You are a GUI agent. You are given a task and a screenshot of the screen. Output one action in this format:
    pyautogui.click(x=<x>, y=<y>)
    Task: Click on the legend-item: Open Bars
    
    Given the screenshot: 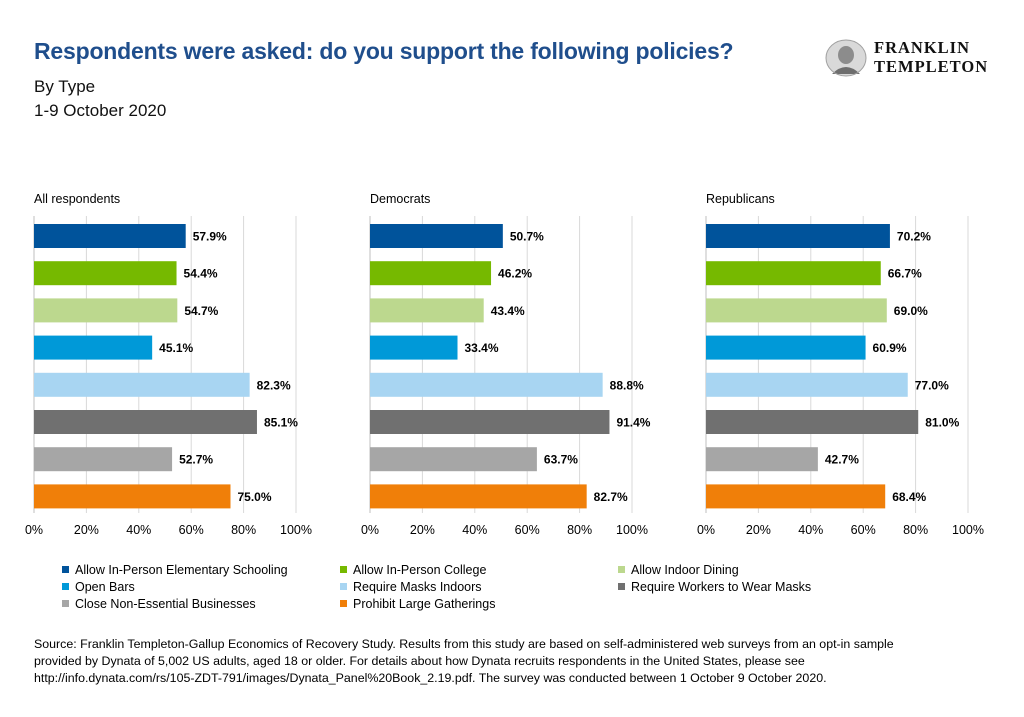 What is the action you would take?
    pyautogui.click(x=98, y=587)
    